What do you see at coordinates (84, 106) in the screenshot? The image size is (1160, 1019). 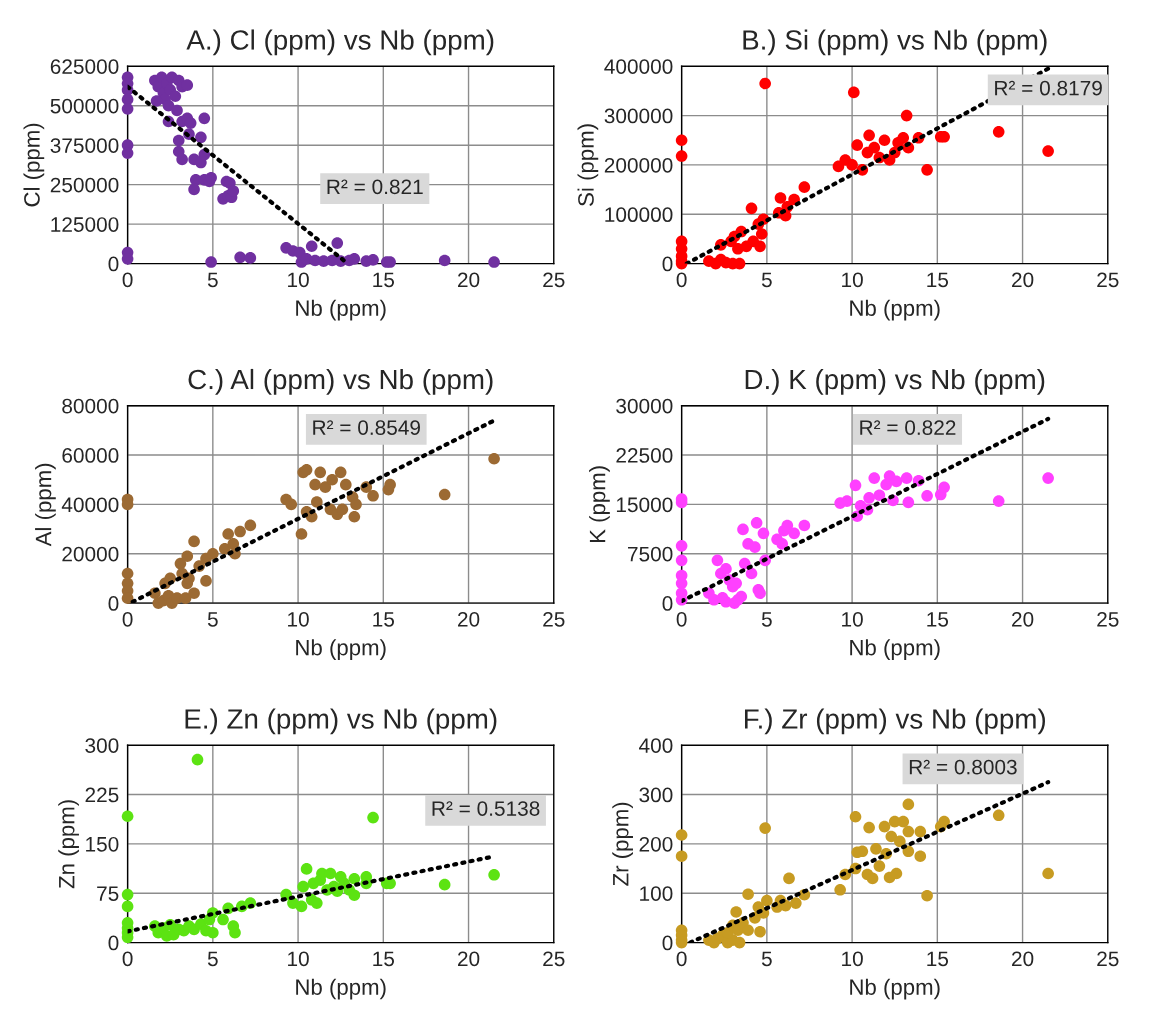 I see `y-tick-label: 500000` at bounding box center [84, 106].